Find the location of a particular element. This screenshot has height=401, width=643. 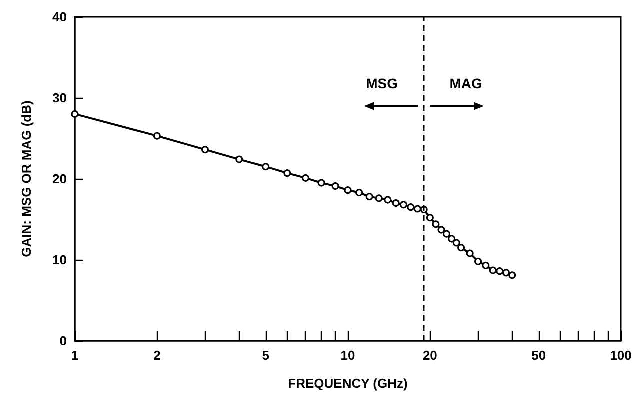

x-tick-label: 100 is located at coordinates (621, 355).